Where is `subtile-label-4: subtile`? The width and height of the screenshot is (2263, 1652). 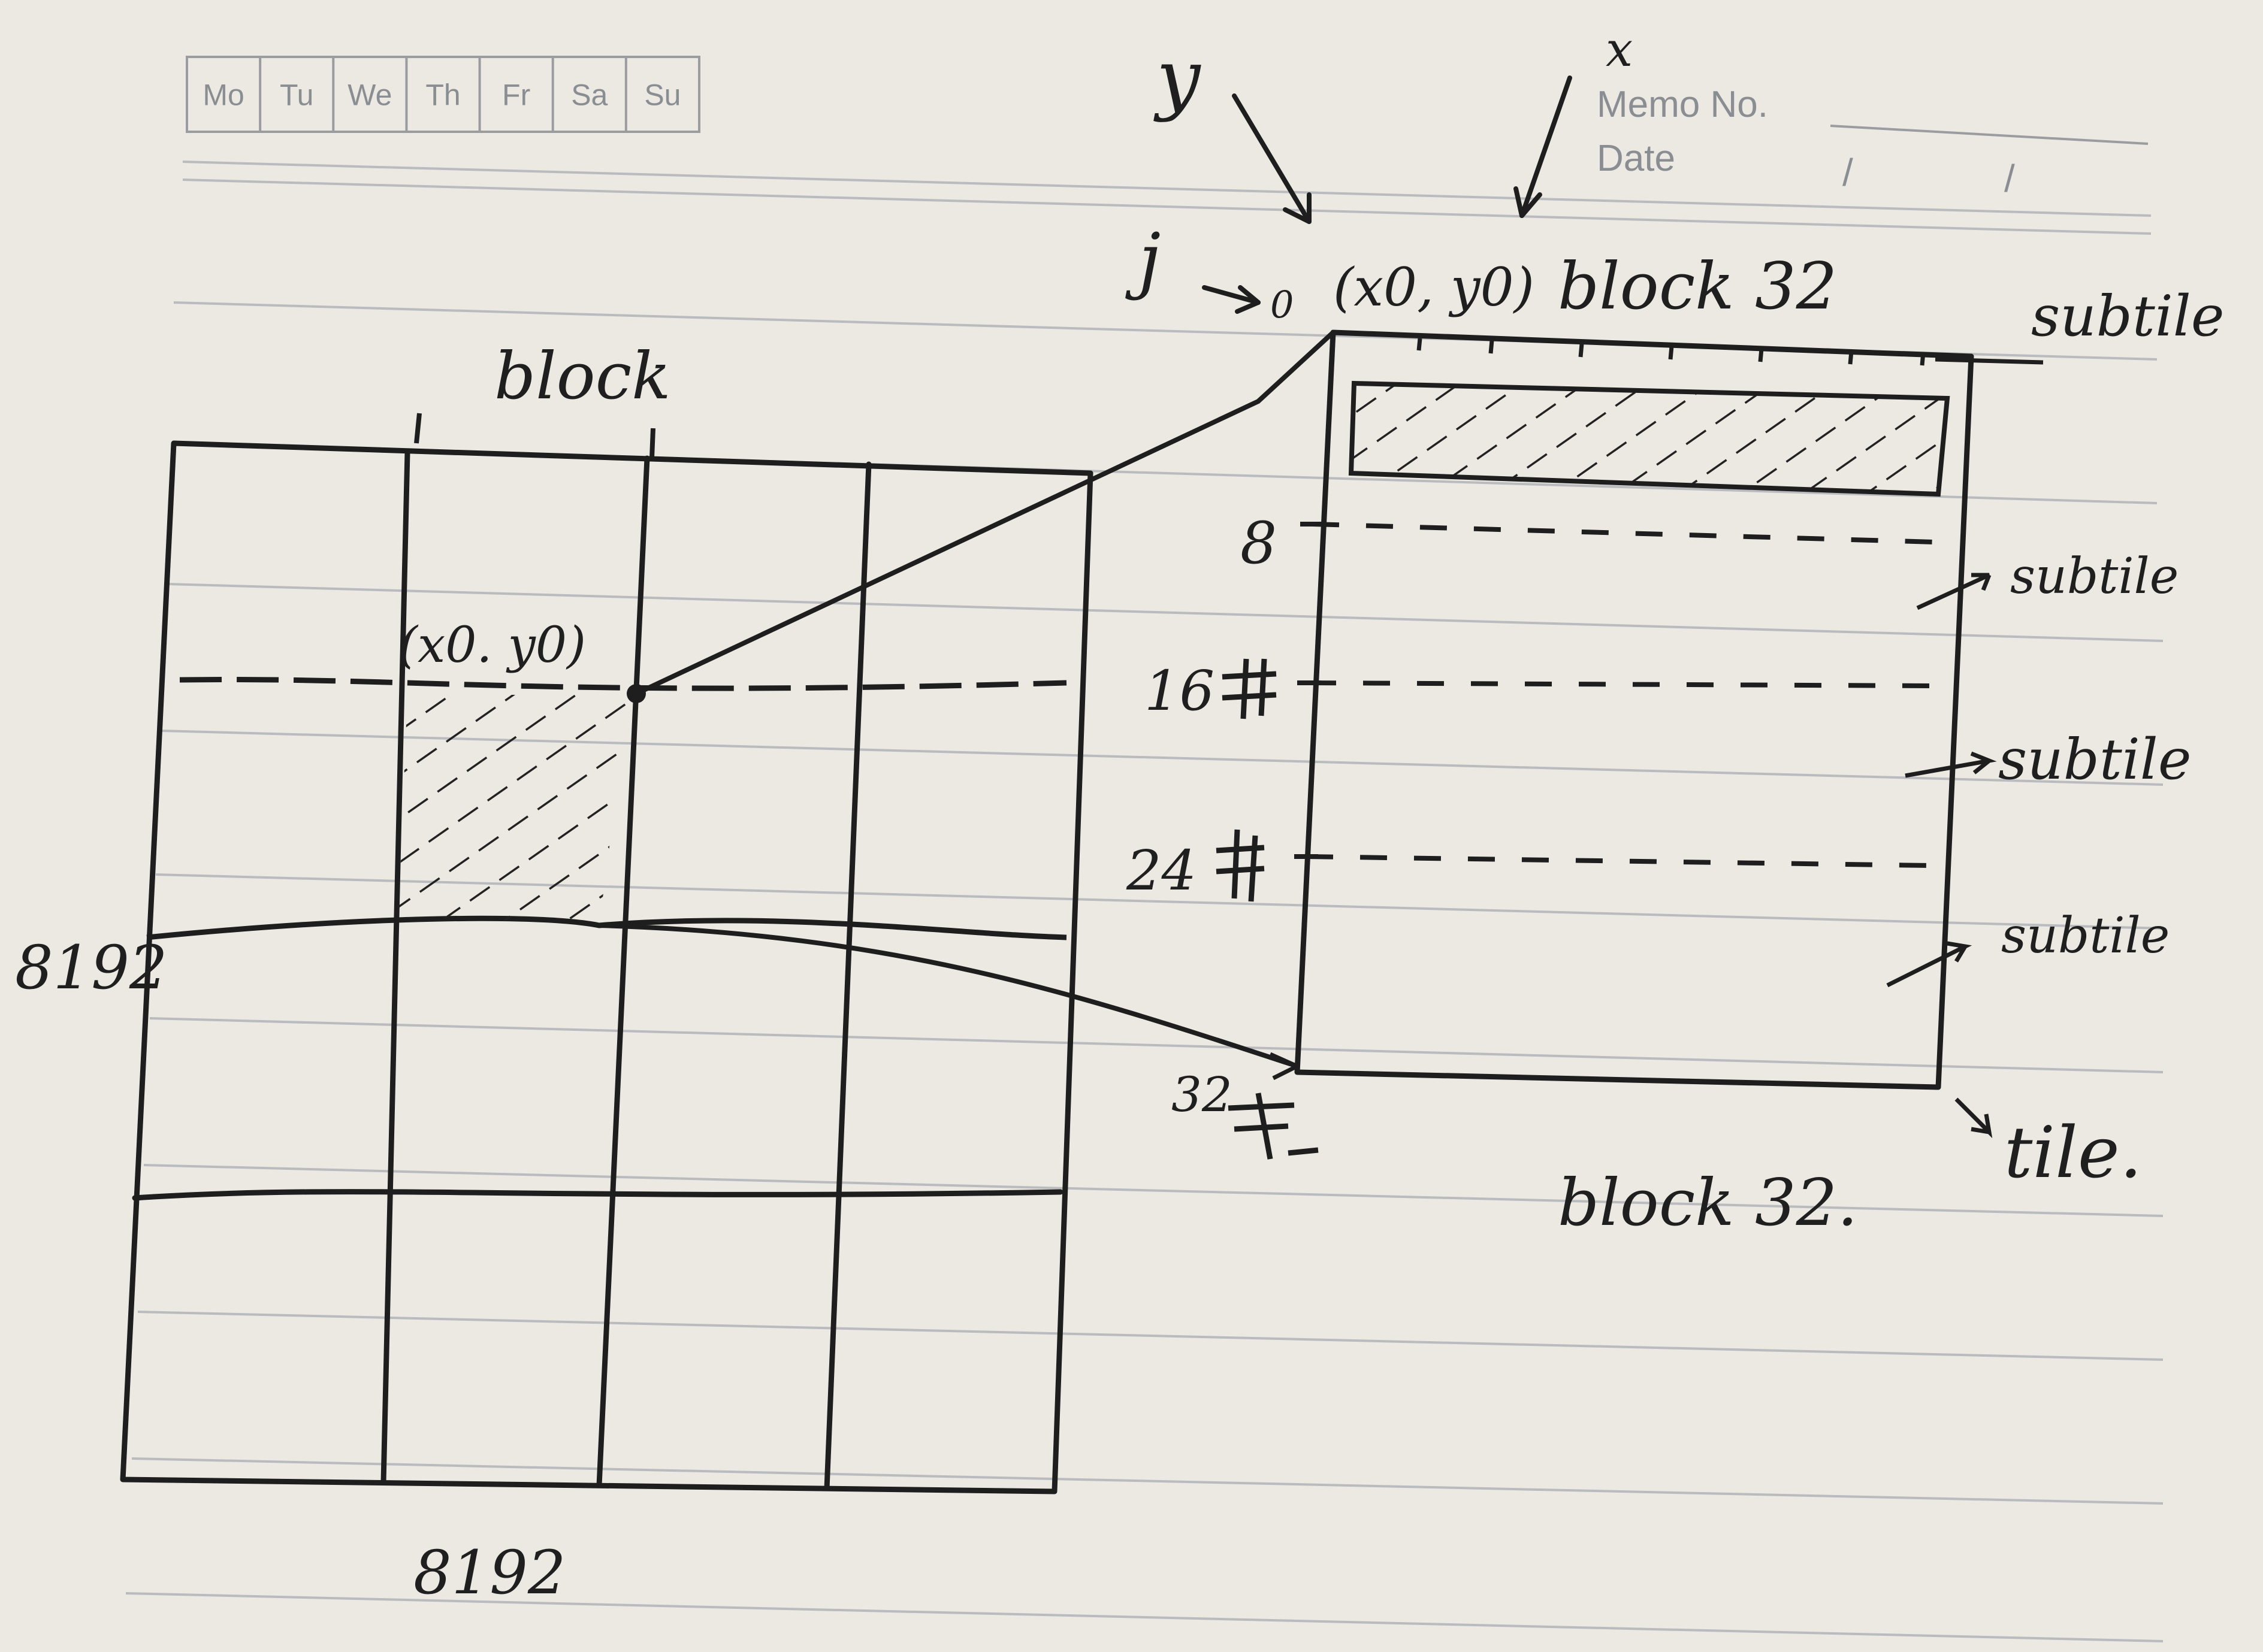 subtile-label-4: subtile is located at coordinates (2085, 935).